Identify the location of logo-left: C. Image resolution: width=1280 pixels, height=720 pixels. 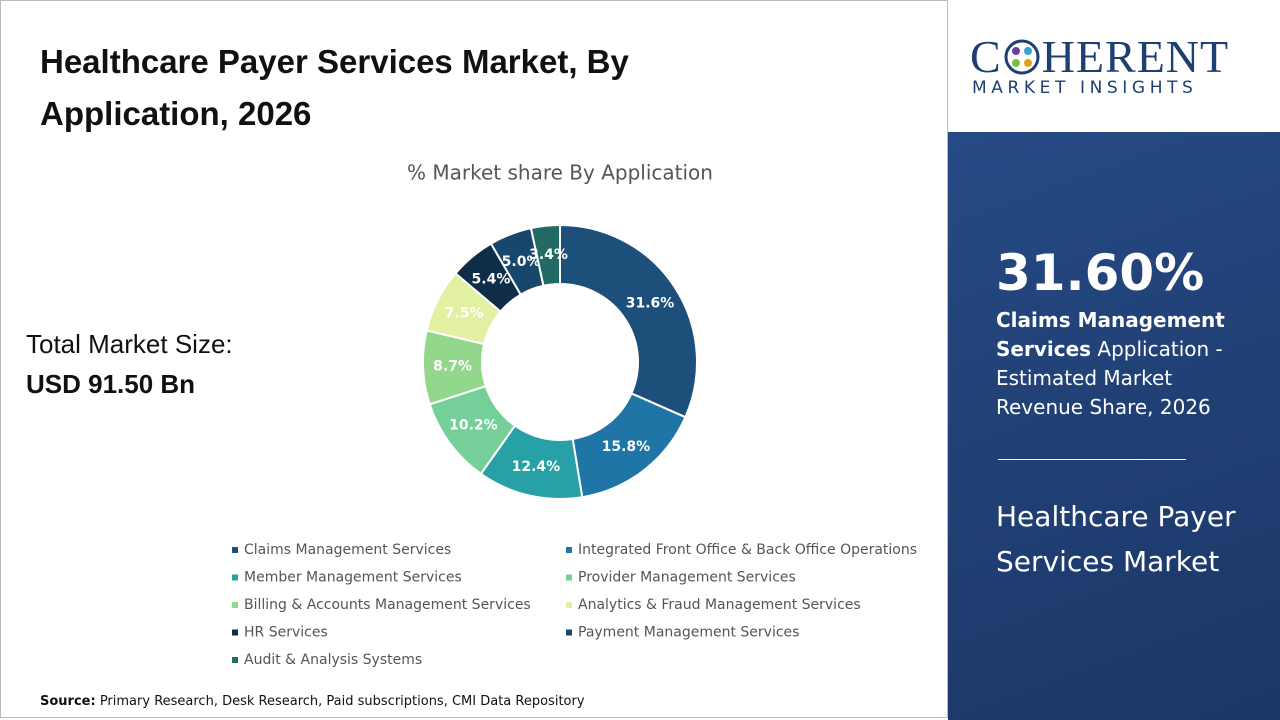
(986, 56).